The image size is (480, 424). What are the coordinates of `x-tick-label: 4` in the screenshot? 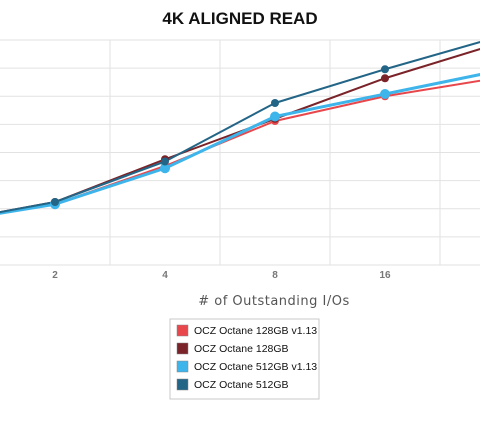 It's located at (165, 275).